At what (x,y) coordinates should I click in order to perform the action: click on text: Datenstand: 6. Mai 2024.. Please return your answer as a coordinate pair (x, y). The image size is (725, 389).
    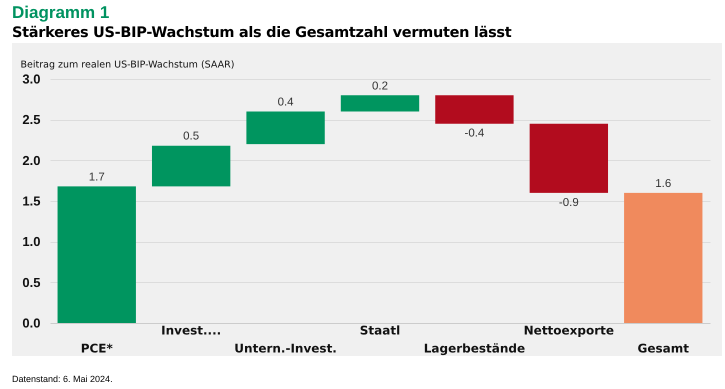
    Looking at the image, I should click on (62, 378).